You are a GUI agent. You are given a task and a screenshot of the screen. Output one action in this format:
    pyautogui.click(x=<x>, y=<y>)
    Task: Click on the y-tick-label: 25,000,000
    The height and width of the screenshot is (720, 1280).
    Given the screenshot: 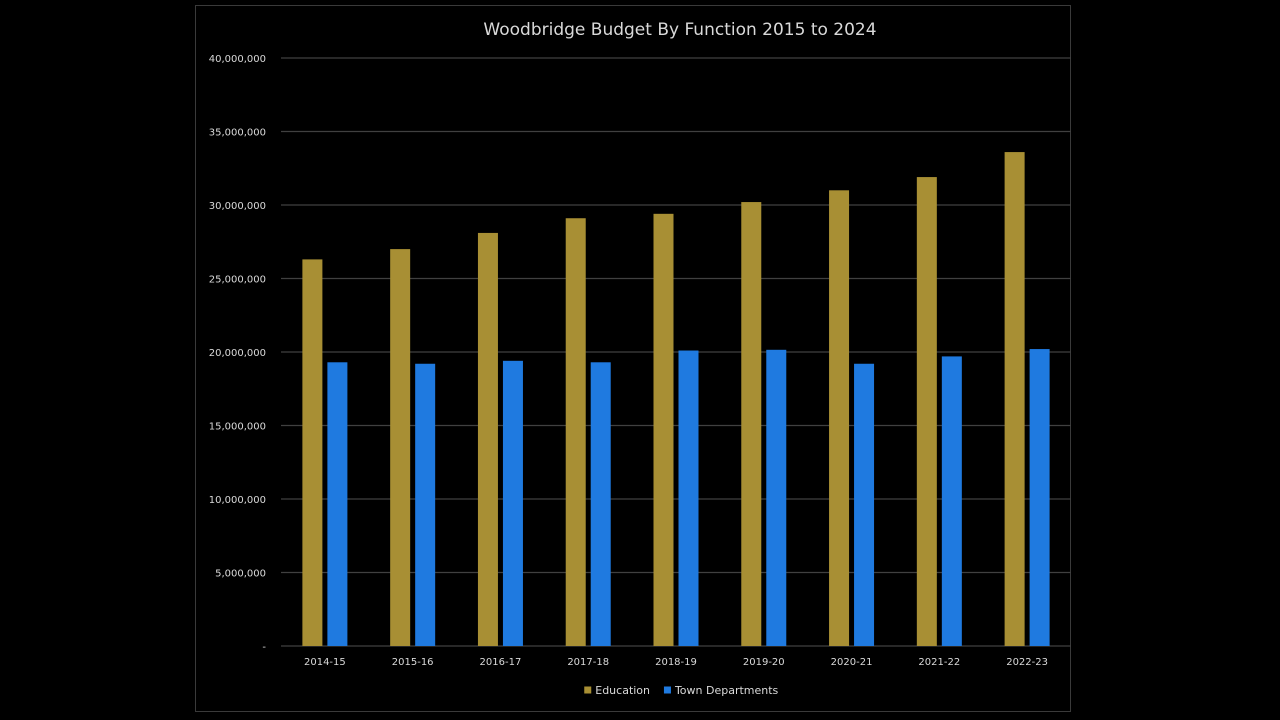 What is the action you would take?
    pyautogui.click(x=237, y=280)
    